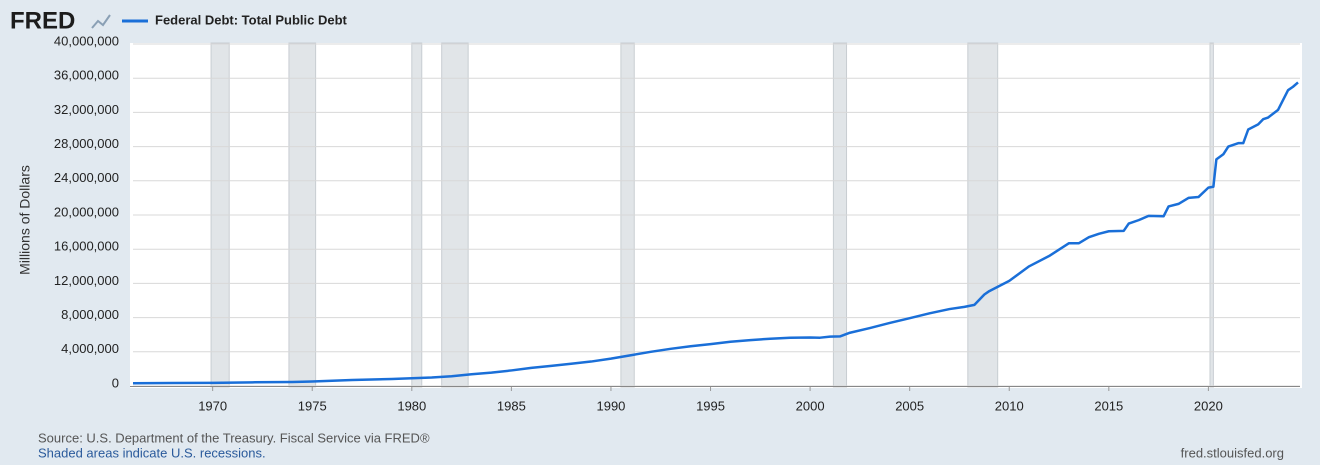  I want to click on x-tick-label: 1990, so click(610, 405).